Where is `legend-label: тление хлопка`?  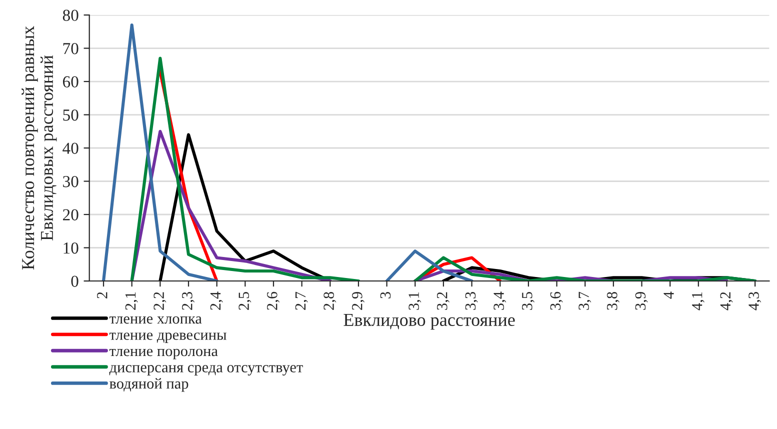 legend-label: тление хлопка is located at coordinates (155, 320).